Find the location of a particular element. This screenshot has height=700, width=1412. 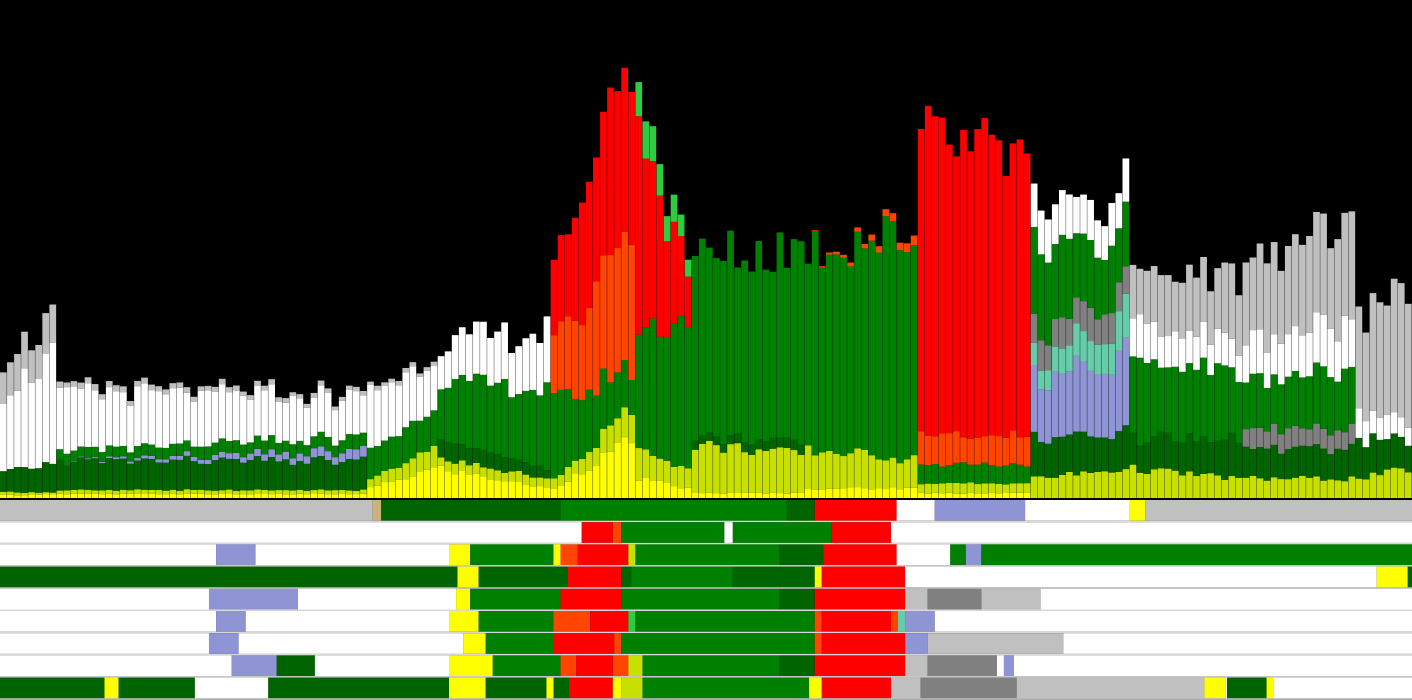

row-separator is located at coordinates (706, 699).